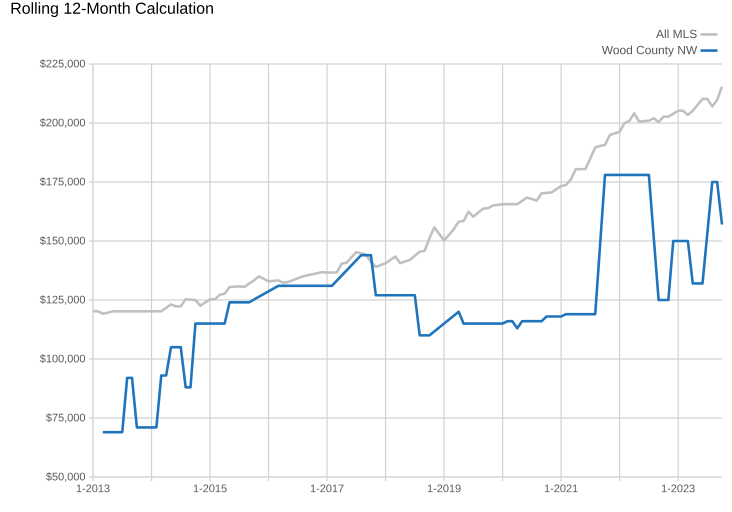  What do you see at coordinates (444, 488) in the screenshot?
I see `x-tick-label: 1-2019` at bounding box center [444, 488].